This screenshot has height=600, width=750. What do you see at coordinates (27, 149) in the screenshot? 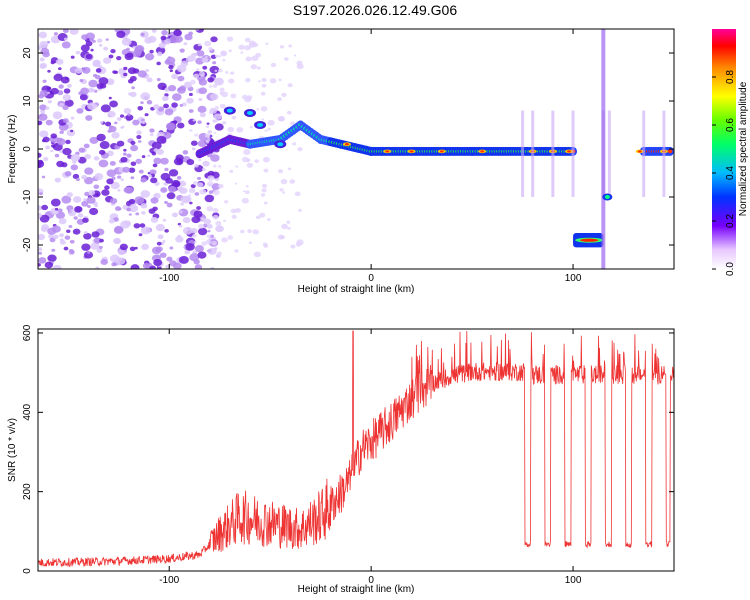
I see `spectrogram-y-tick-label: 0` at bounding box center [27, 149].